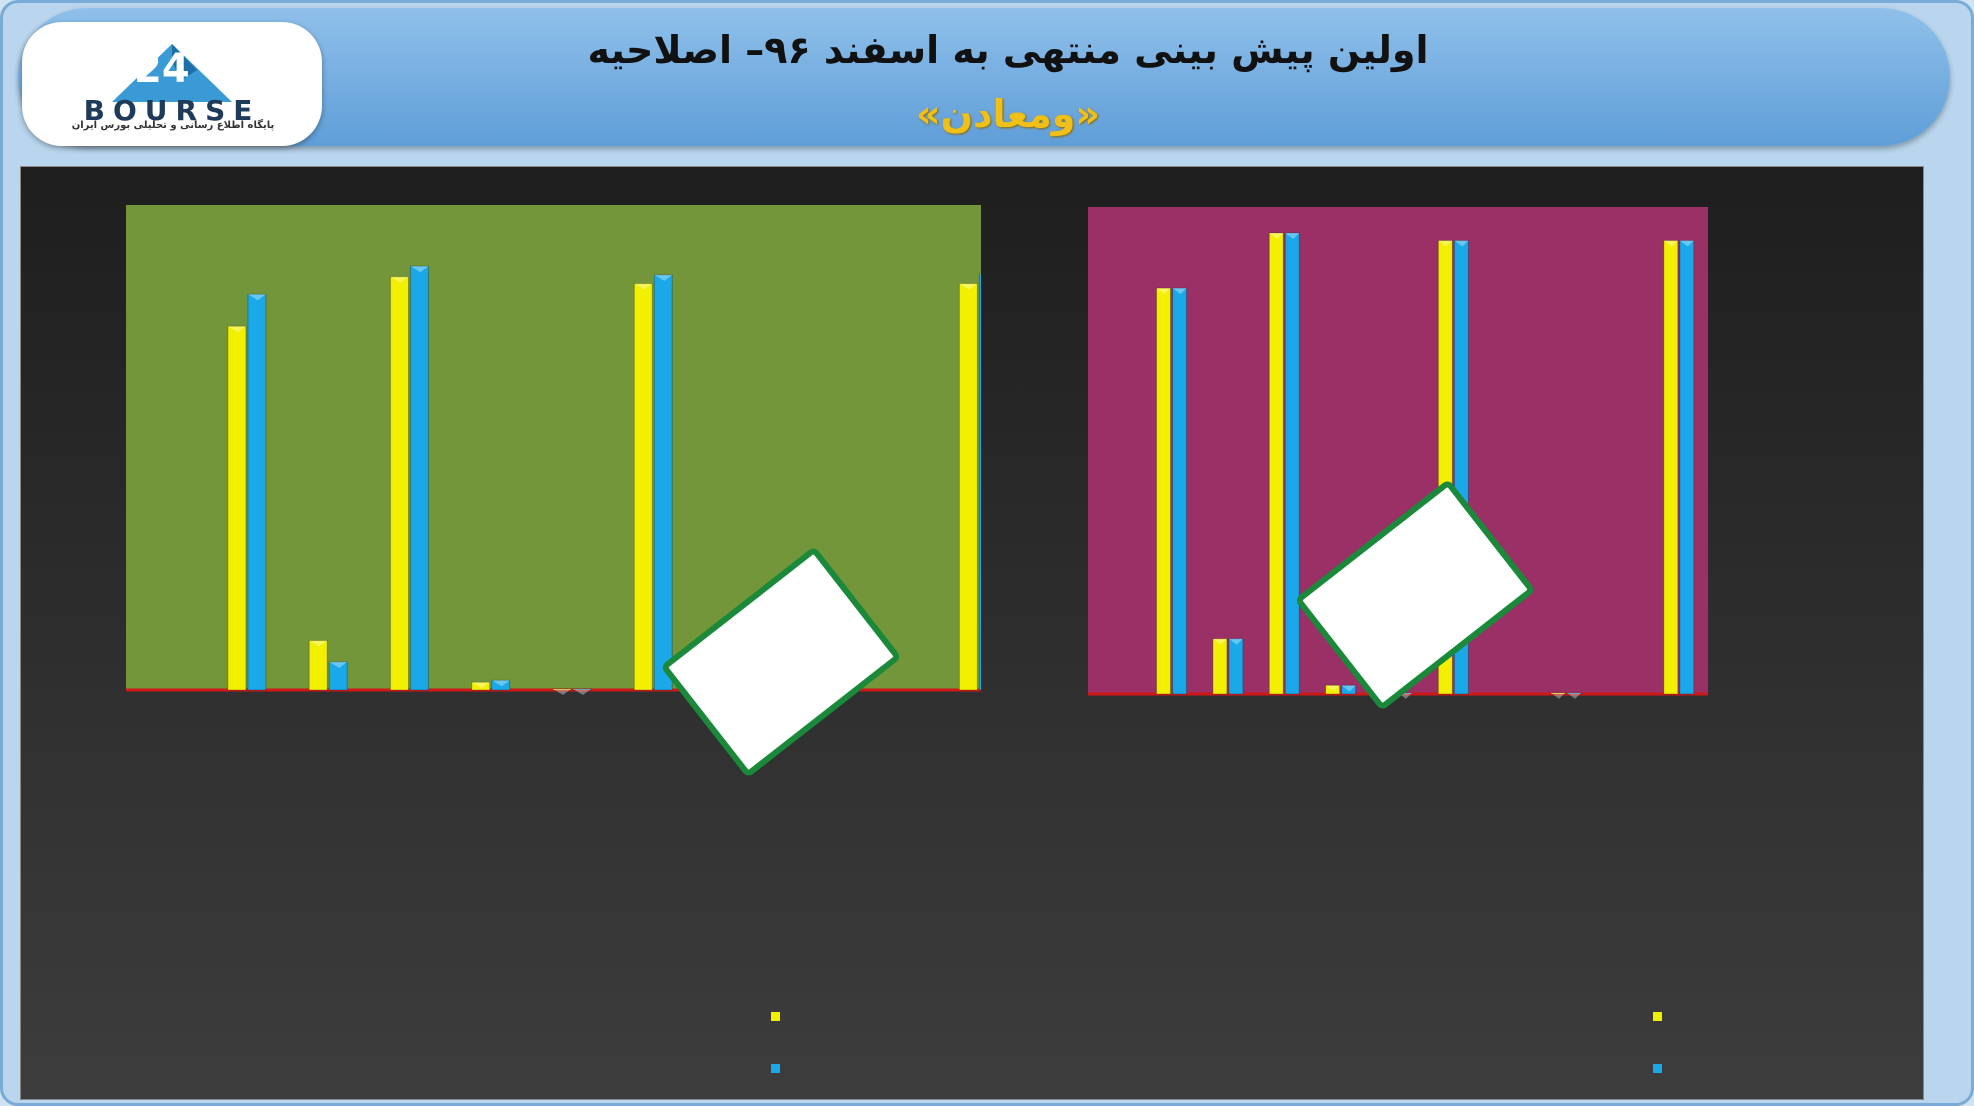 The image size is (1974, 1106). Describe the element at coordinates (173, 125) in the screenshot. I see `logo-tagline: پایگاه اطلاع رسانی و تحلیلی بورس ایران` at that location.